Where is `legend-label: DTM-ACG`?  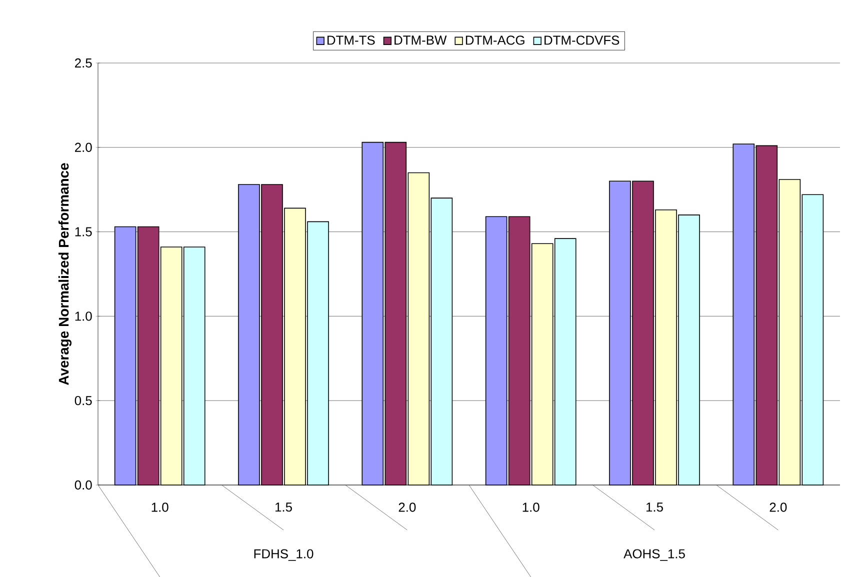
legend-label: DTM-ACG is located at coordinates (495, 40).